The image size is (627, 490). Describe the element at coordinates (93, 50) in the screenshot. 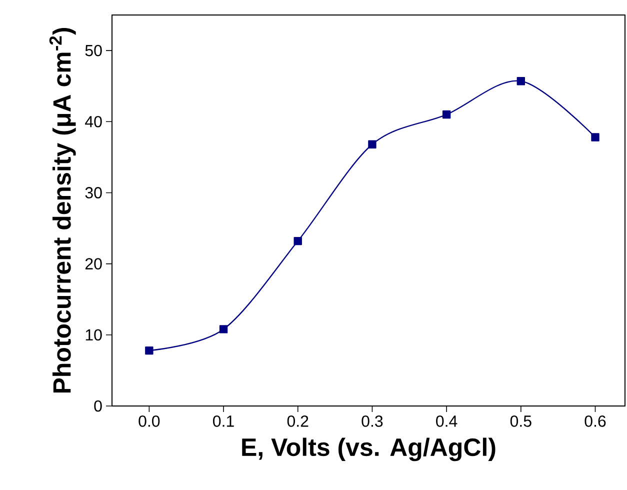

I see `y-tick-label: 50` at that location.